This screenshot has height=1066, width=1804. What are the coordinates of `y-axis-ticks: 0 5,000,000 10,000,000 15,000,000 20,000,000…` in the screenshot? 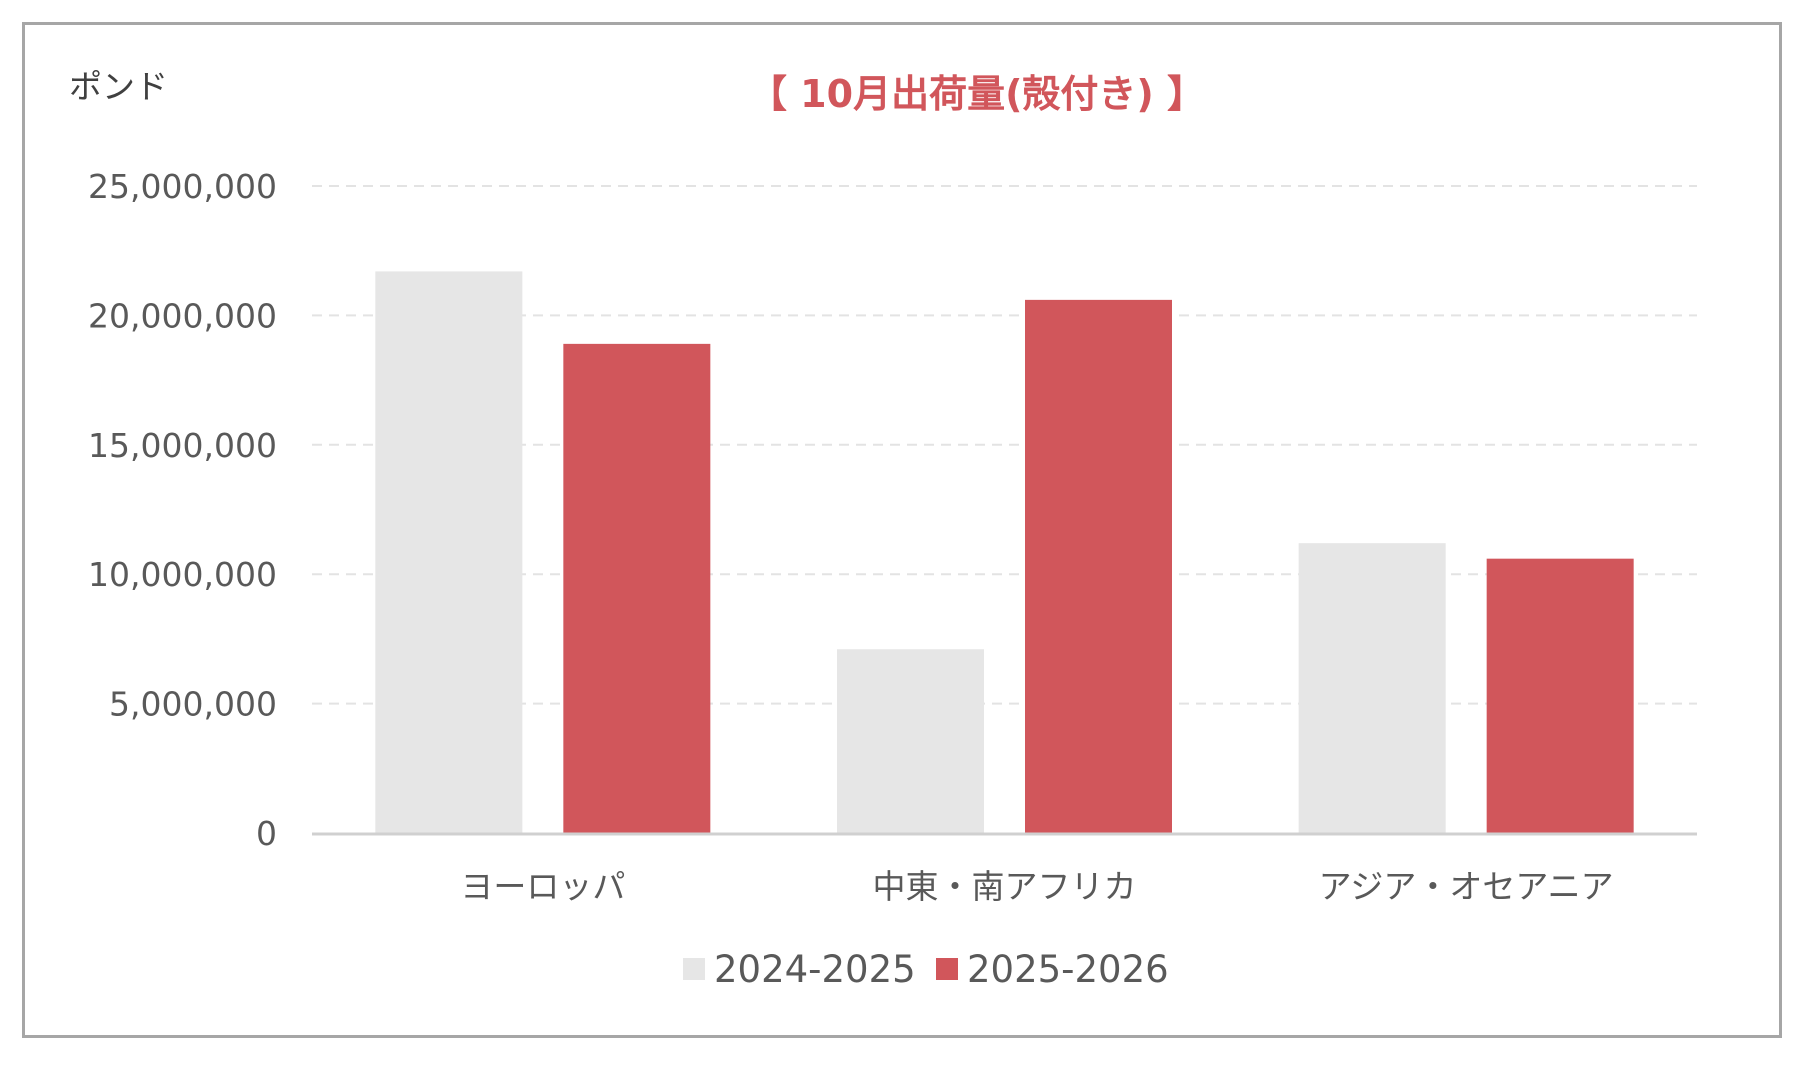 It's located at (182, 510).